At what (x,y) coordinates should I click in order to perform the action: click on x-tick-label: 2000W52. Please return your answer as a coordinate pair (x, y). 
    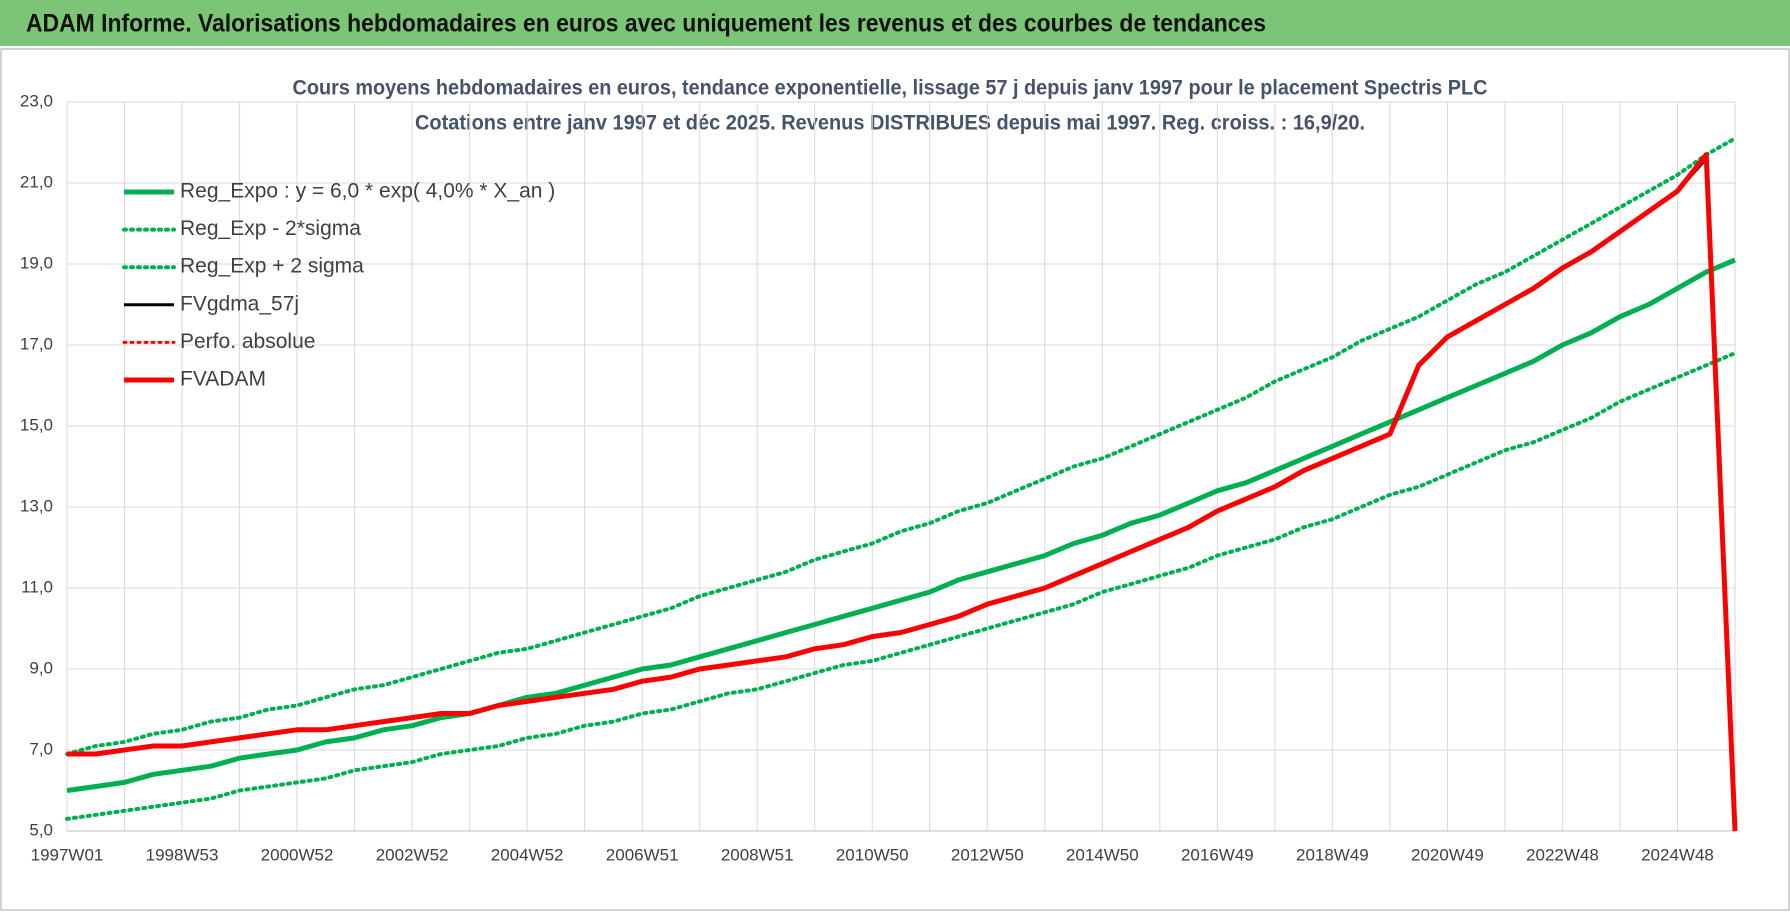
    Looking at the image, I should click on (297, 854).